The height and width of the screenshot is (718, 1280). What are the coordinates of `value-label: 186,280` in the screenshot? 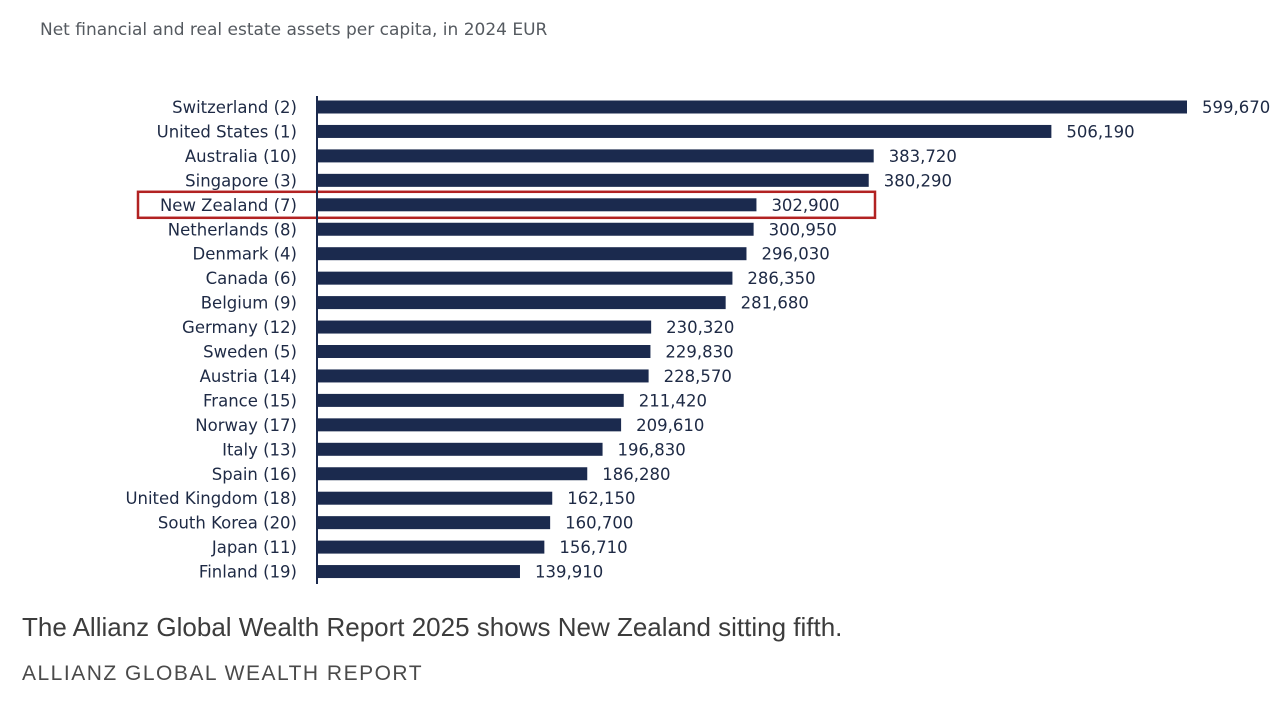 It's located at (636, 474).